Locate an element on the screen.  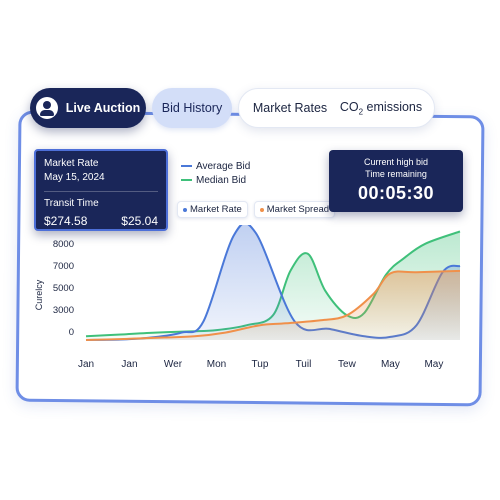
tab-co2-emissions: CO2 emissions is located at coordinates (381, 108).